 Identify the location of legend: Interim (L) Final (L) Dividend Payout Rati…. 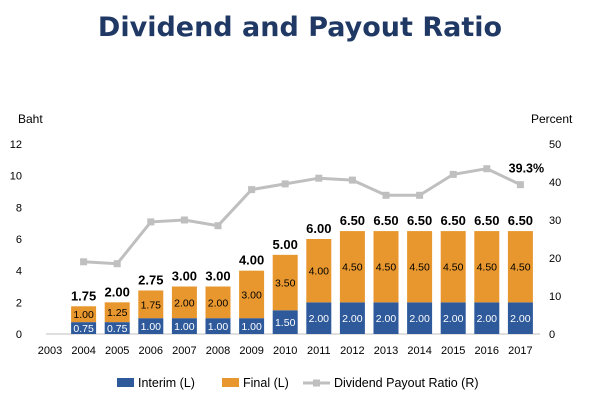
(298, 383).